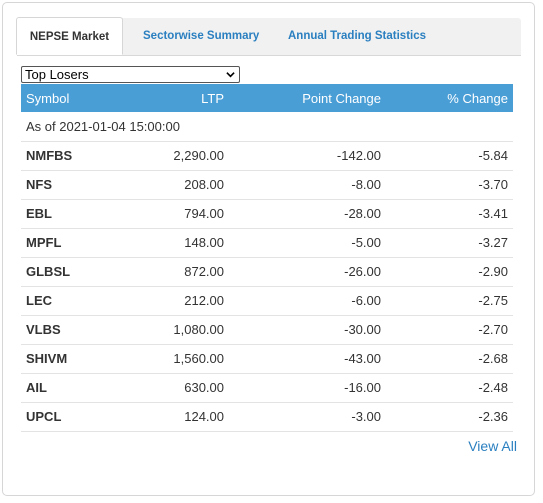 This screenshot has width=543, height=503. Describe the element at coordinates (449, 387) in the screenshot. I see `cell-percent-change: -2.48` at that location.